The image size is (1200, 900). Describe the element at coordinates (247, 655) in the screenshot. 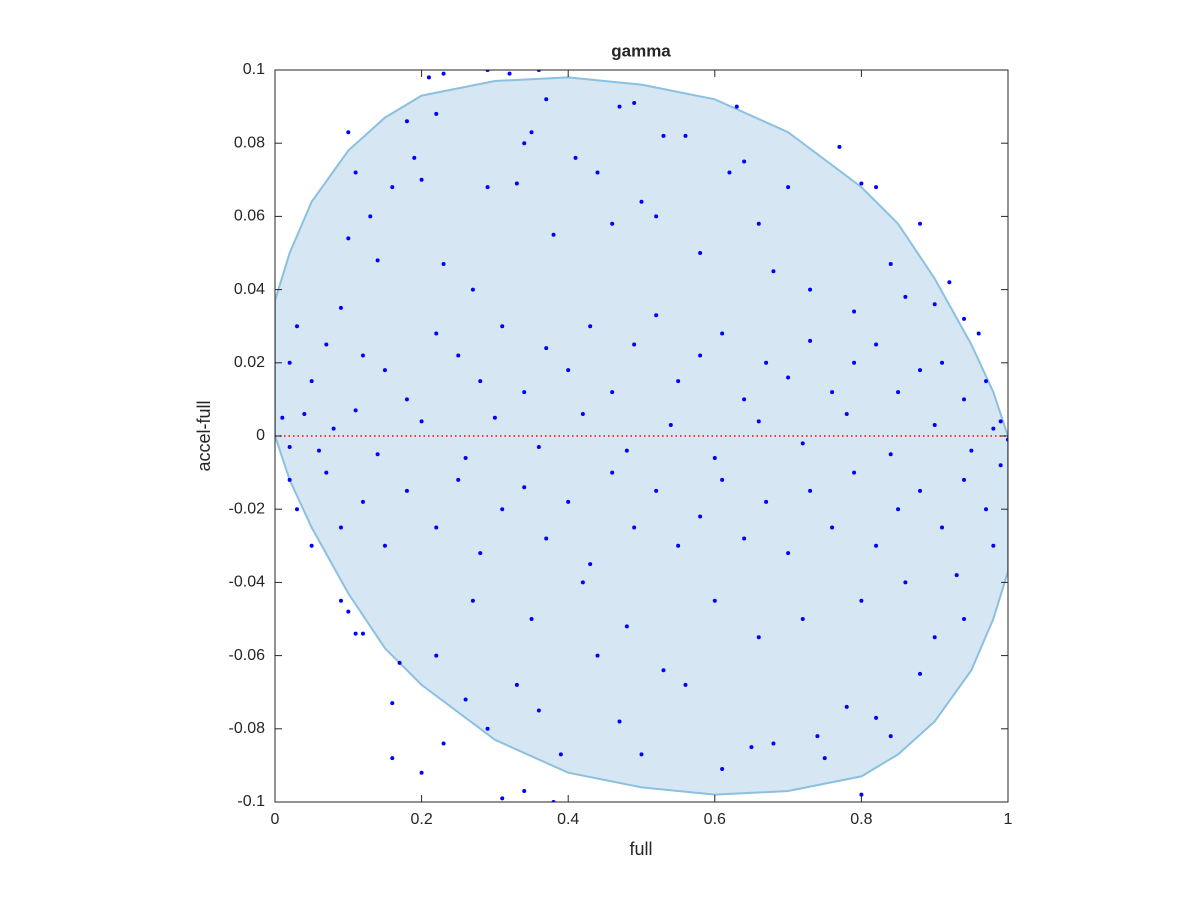

I see `y-tick-label: -0.06` at that location.